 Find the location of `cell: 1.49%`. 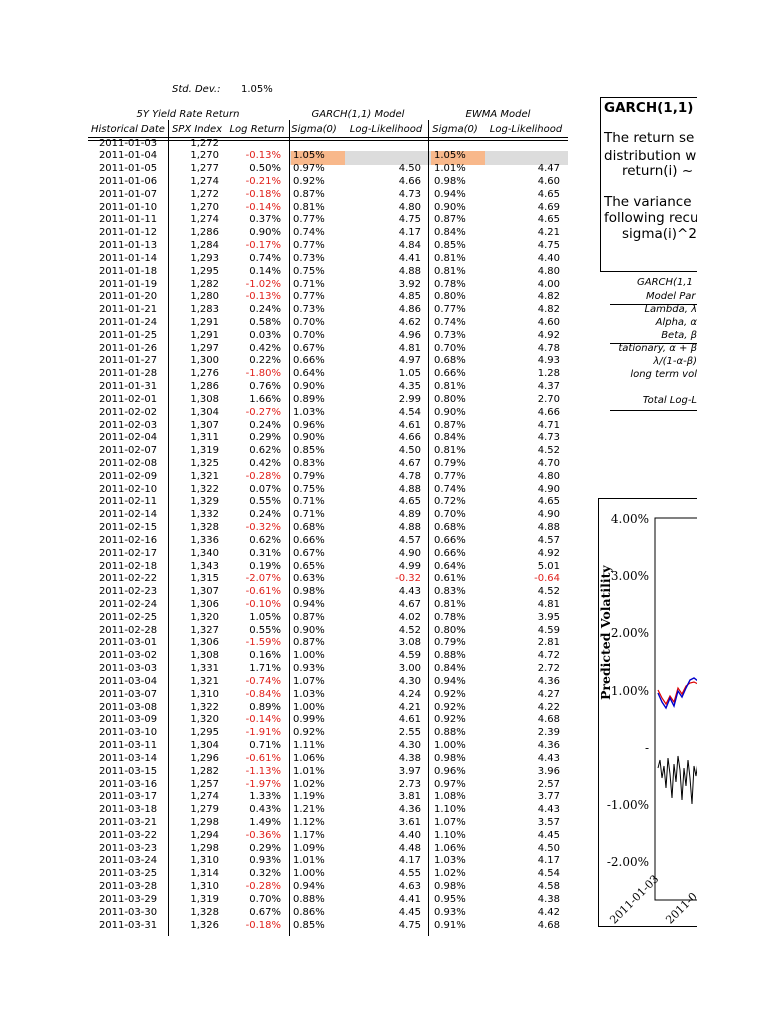

cell: 1.49% is located at coordinates (265, 822).